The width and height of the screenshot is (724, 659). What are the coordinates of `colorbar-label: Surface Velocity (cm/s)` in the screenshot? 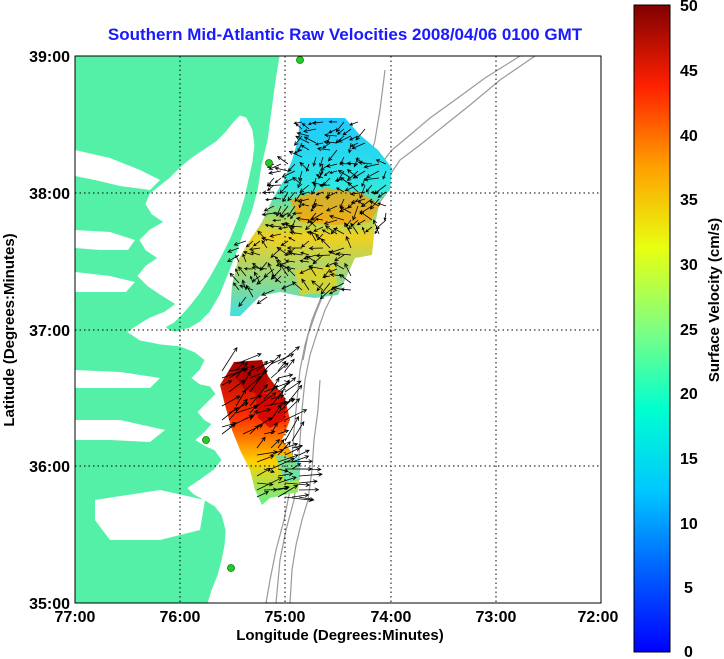 It's located at (714, 300).